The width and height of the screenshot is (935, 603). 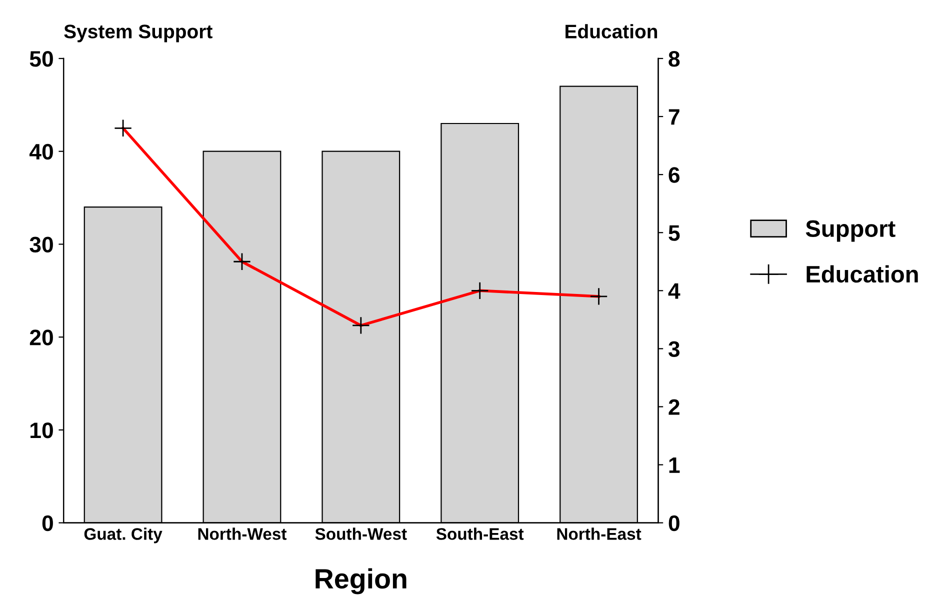 What do you see at coordinates (674, 465) in the screenshot?
I see `y2-tick-label: 1` at bounding box center [674, 465].